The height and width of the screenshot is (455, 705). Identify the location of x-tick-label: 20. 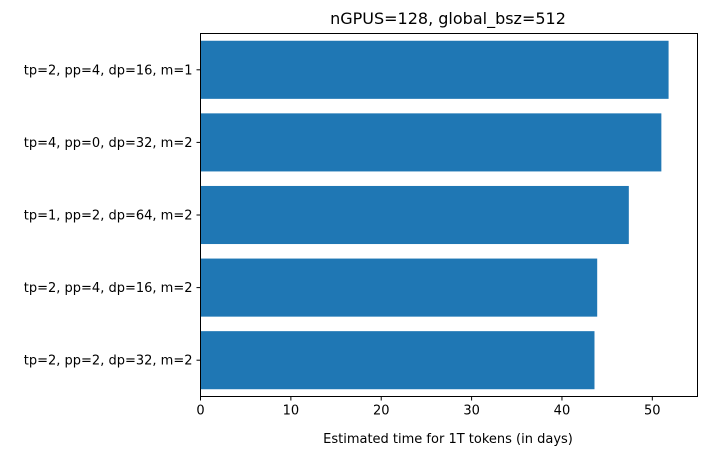
(381, 411).